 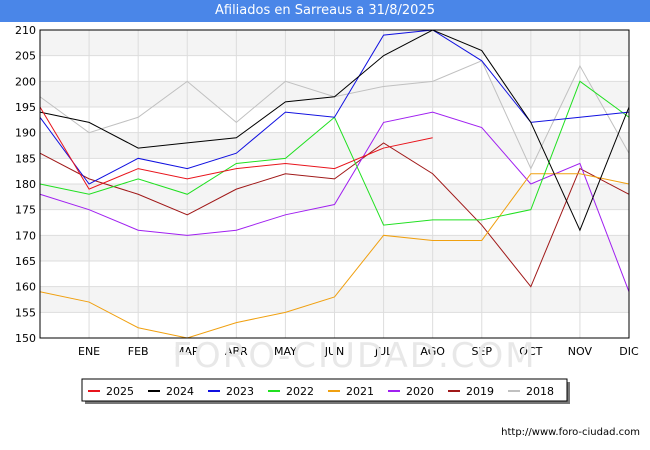 I want to click on legend-label-2020: 2020, so click(x=420, y=391).